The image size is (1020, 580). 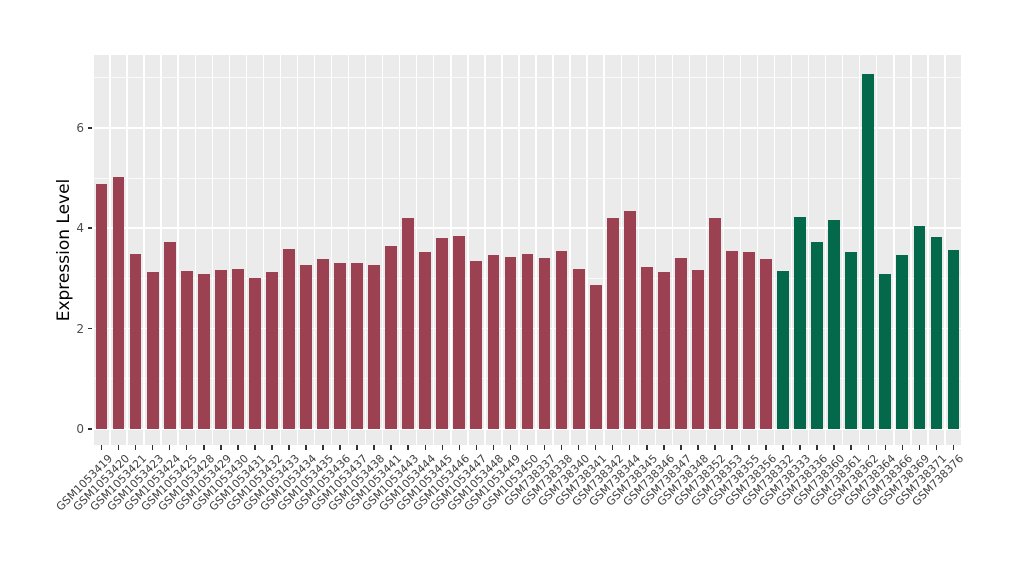 What do you see at coordinates (80, 429) in the screenshot?
I see `y-tick-label: 0` at bounding box center [80, 429].